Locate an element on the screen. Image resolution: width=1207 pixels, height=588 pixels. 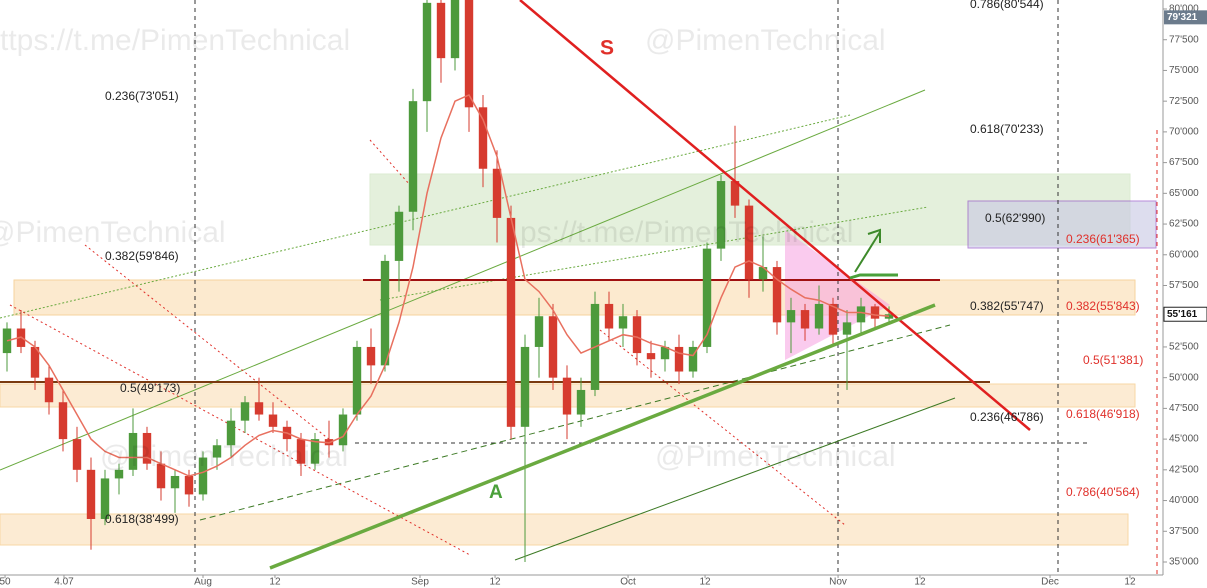
watermark: ttps://t.me/PimenTechnical is located at coordinates (175, 40).